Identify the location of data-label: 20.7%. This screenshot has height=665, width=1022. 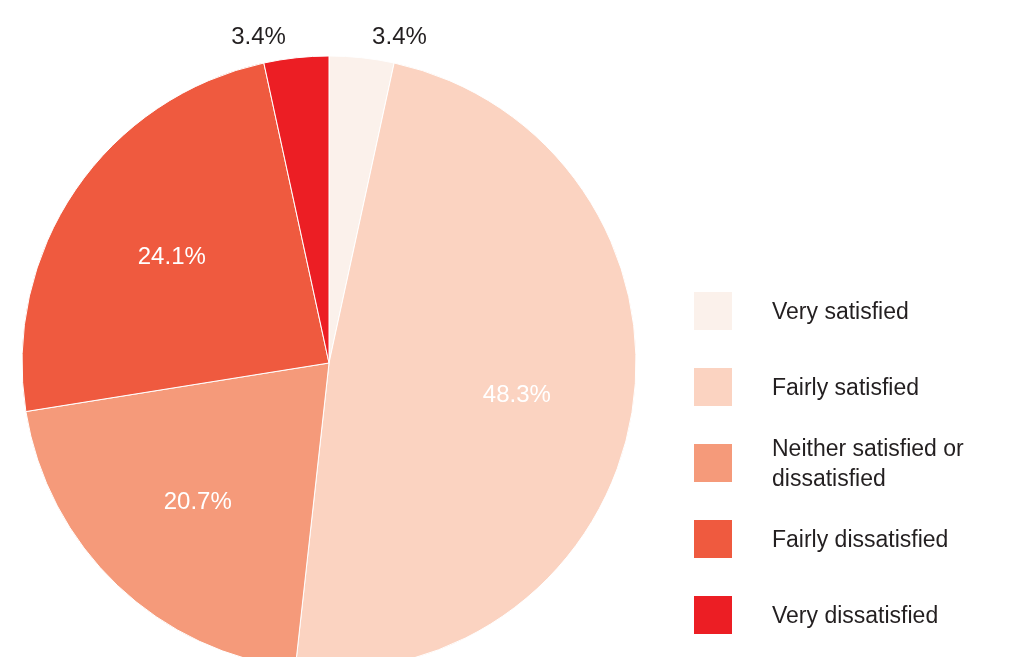
(197, 501).